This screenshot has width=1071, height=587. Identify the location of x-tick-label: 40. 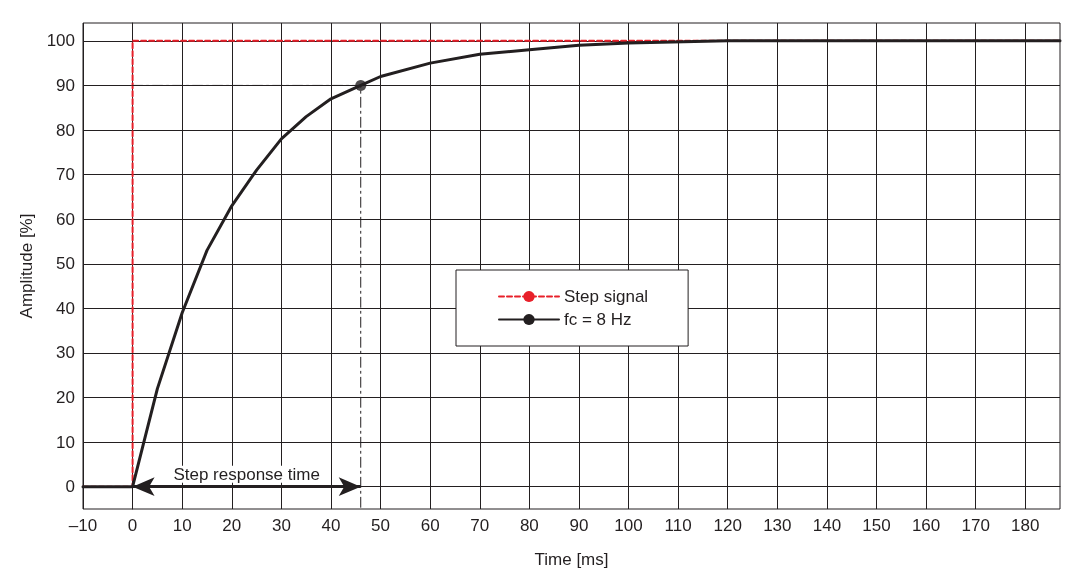
(331, 525).